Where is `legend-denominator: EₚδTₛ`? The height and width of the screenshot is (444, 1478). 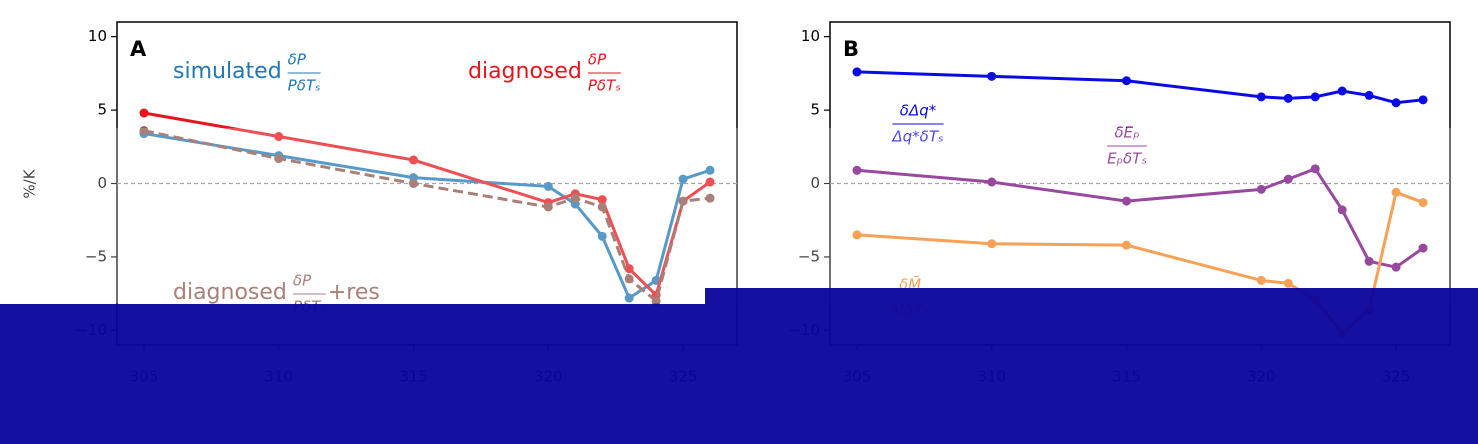
legend-denominator: EₚδTₛ is located at coordinates (1127, 159).